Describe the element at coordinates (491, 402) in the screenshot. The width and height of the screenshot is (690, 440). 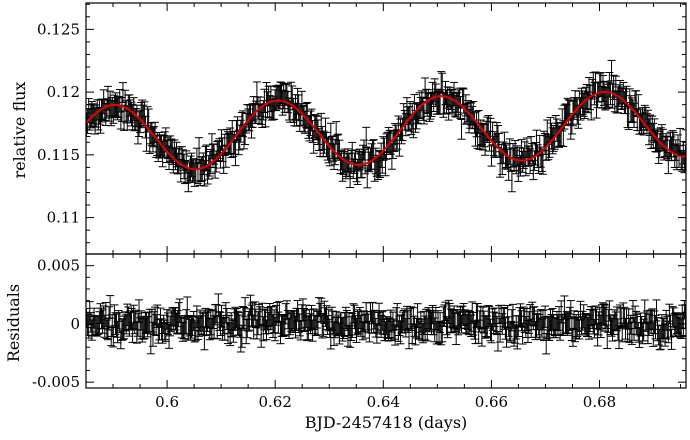
I see `x-tick-label: 0.66` at that location.